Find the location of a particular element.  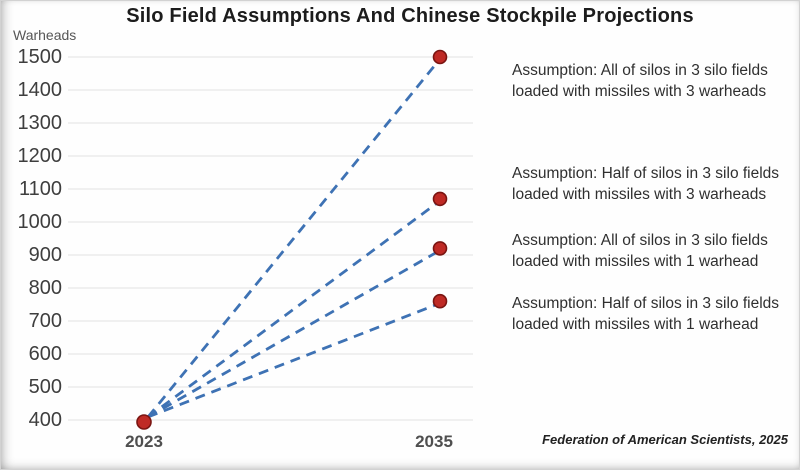

y-tick-label: 1500 is located at coordinates (40, 57).